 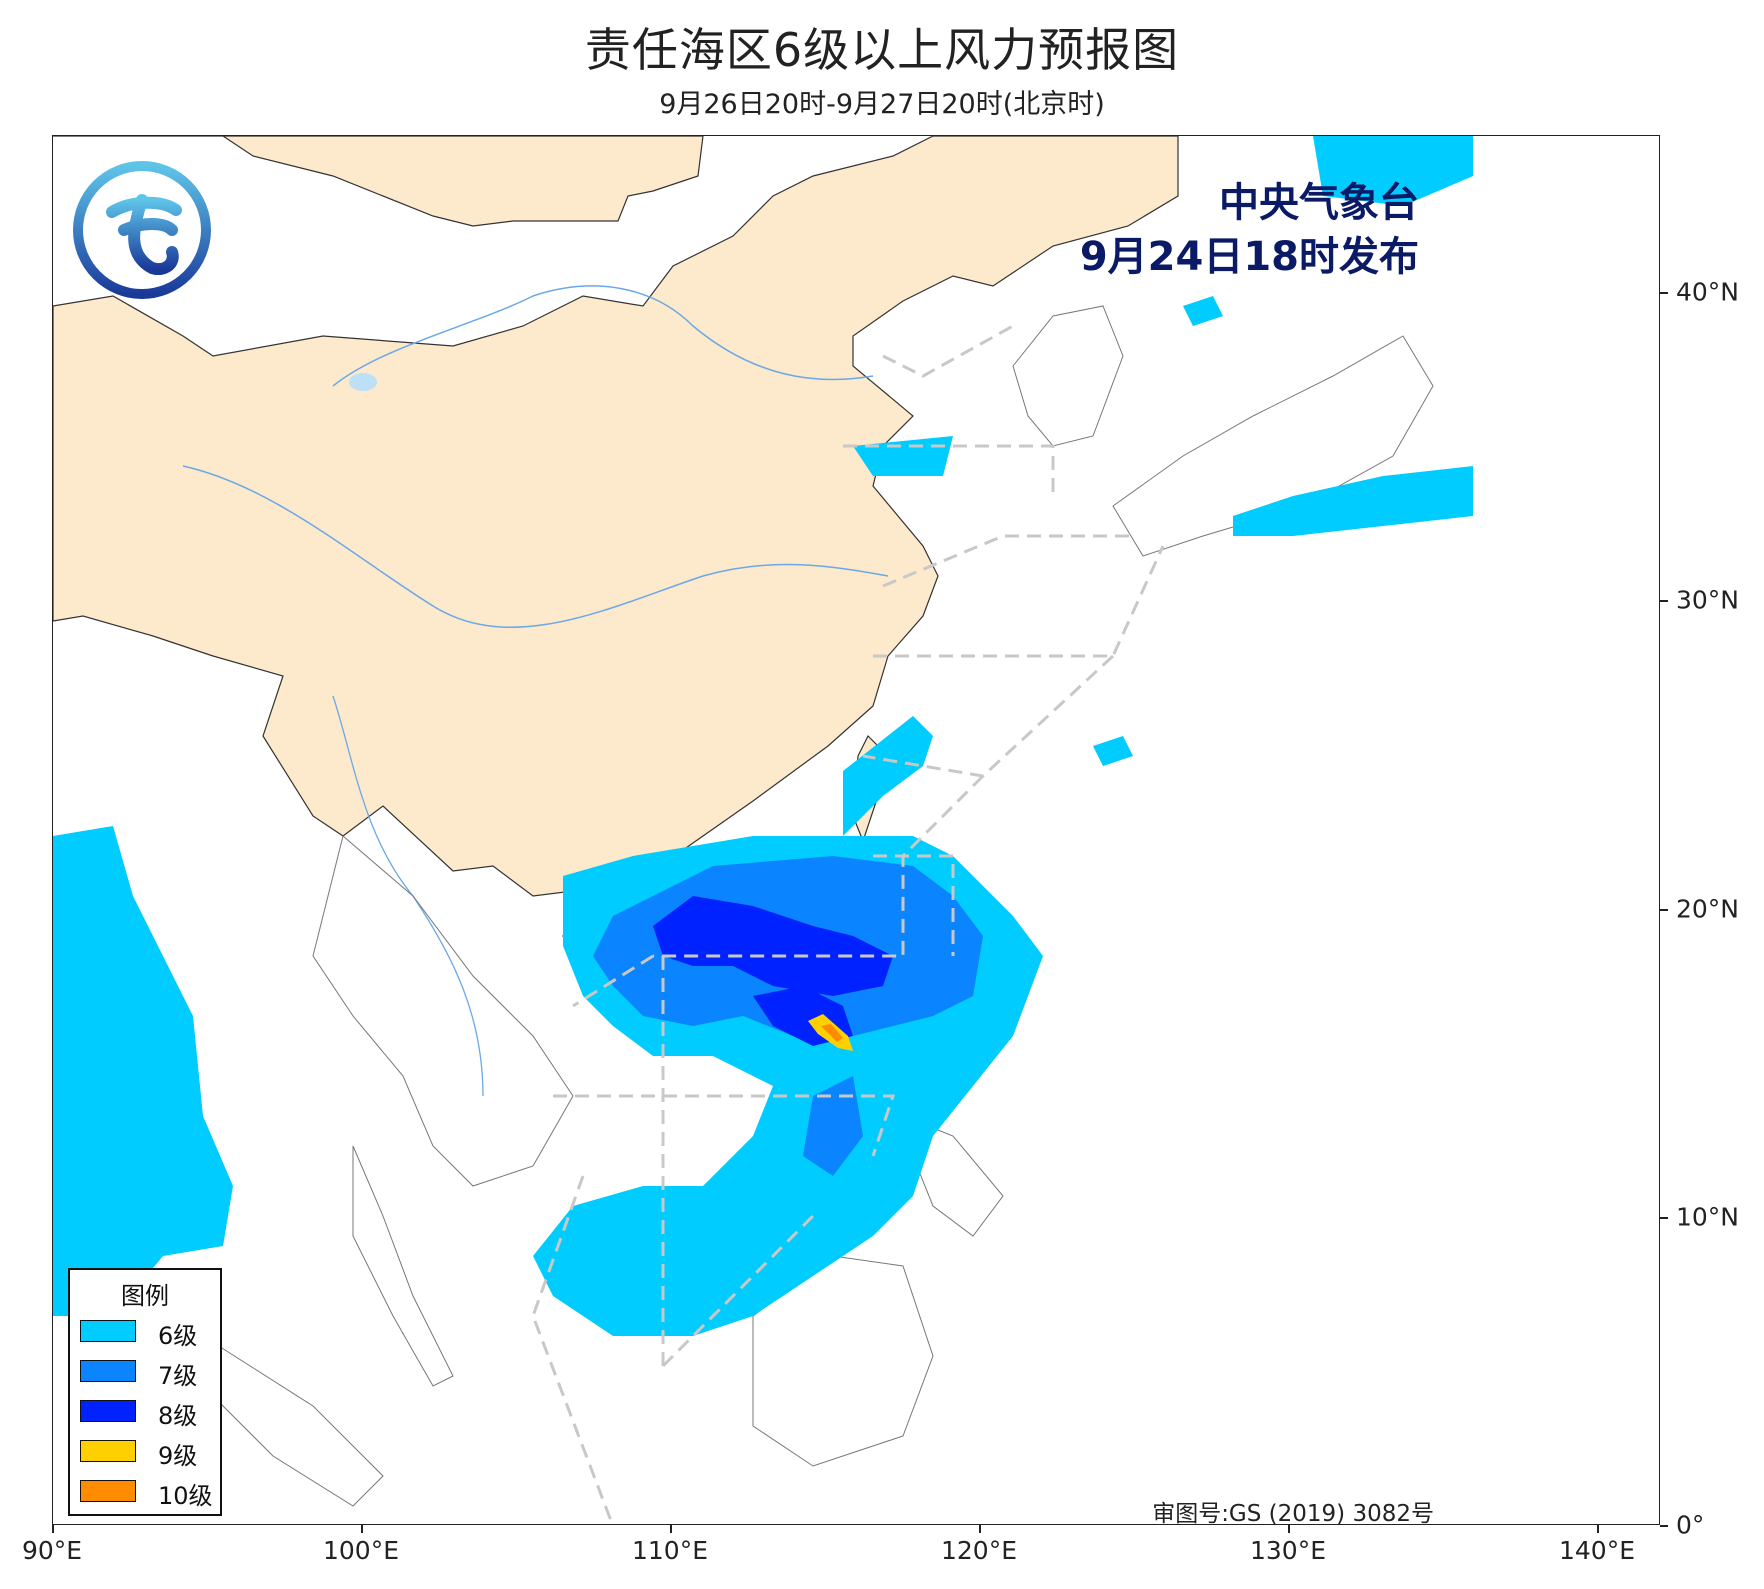 What do you see at coordinates (293, 1421) in the screenshot?
I see `sumatra` at bounding box center [293, 1421].